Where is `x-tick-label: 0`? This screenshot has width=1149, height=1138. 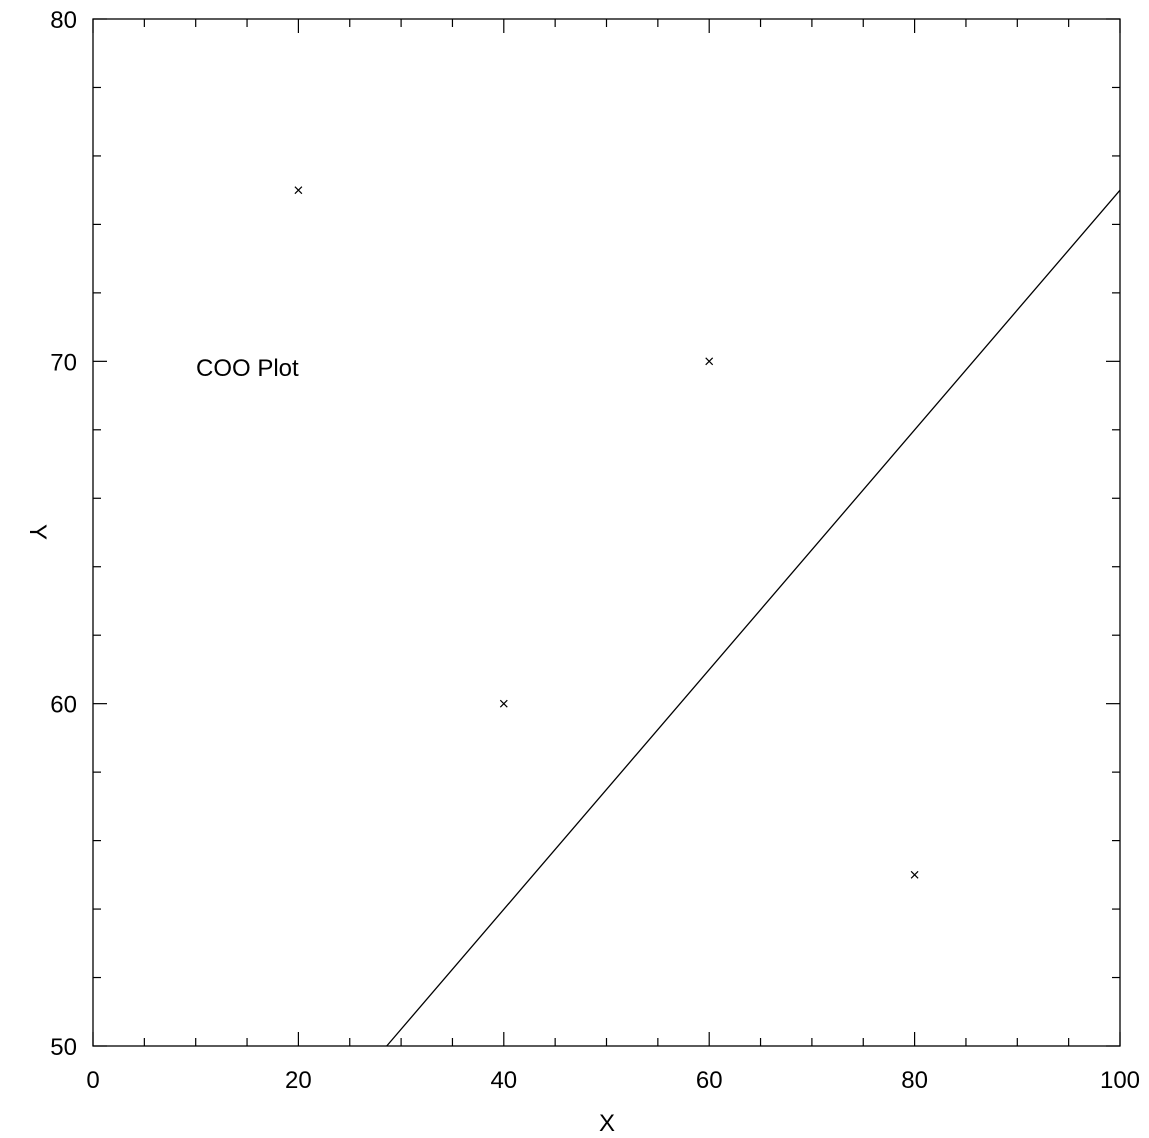
x-tick-label: 0 is located at coordinates (92, 1080).